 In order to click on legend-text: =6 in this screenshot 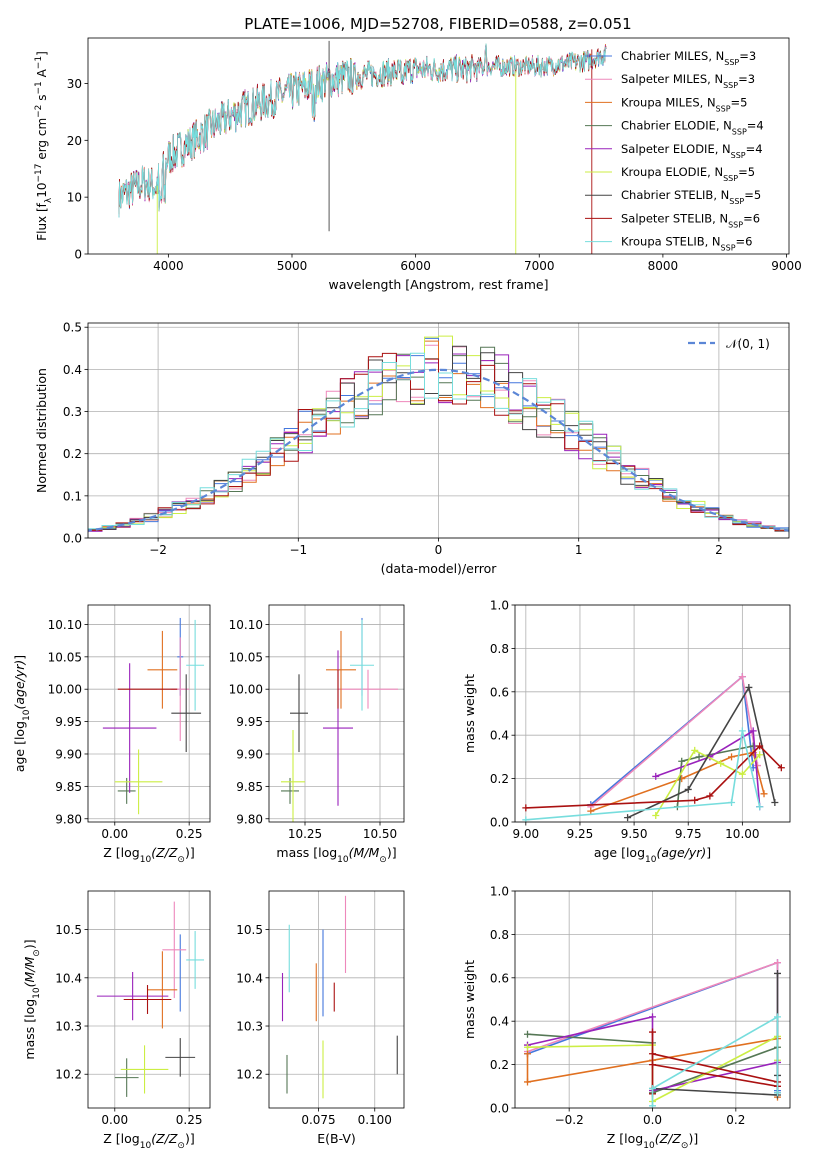, I will do `click(744, 242)`.